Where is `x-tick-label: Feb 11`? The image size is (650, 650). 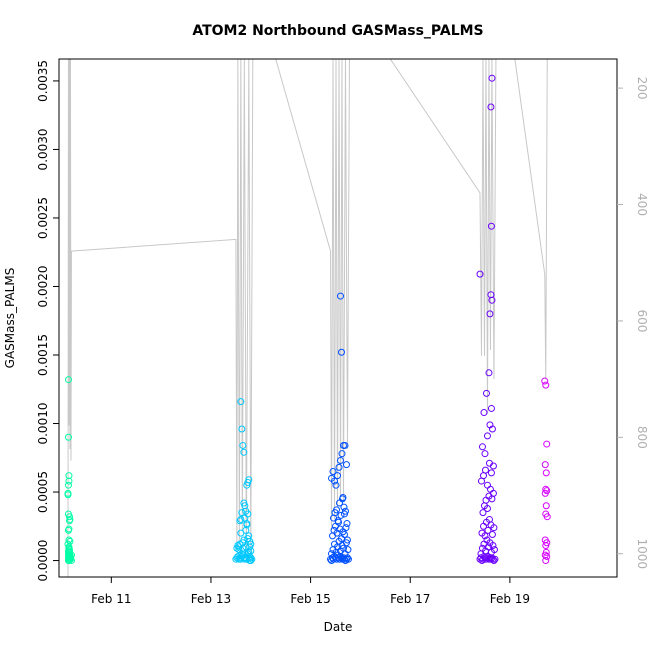 x-tick-label: Feb 11 is located at coordinates (111, 599).